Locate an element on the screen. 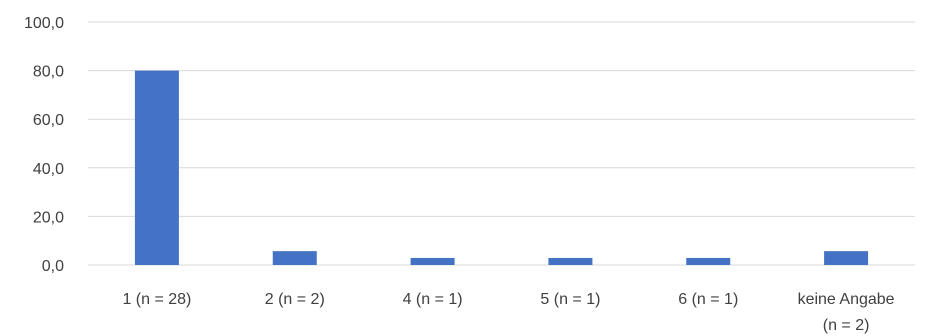 Image resolution: width=925 pixels, height=336 pixels. x-category-label-line: 5 (n = 1) is located at coordinates (570, 299).